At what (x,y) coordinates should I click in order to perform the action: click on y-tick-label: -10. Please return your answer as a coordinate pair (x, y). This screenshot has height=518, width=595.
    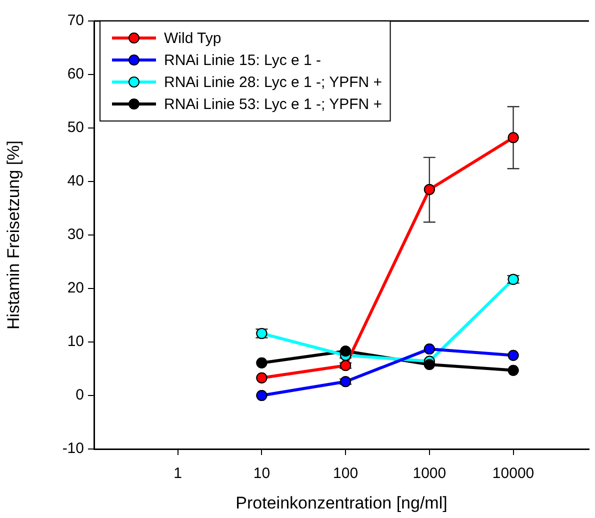
    Looking at the image, I should click on (73, 449).